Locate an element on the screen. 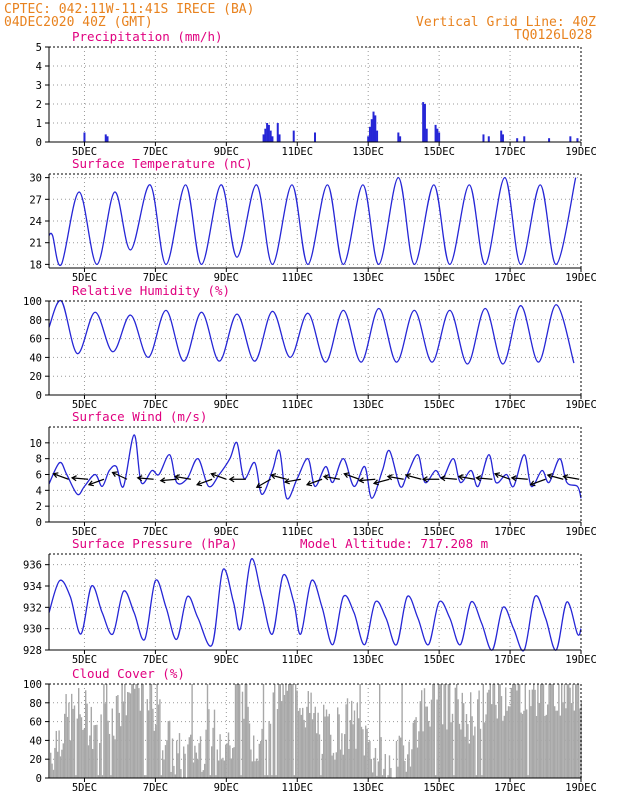  header-location: CPTEC: 042:11W-11:41S IRECE (BA) is located at coordinates (129, 9).